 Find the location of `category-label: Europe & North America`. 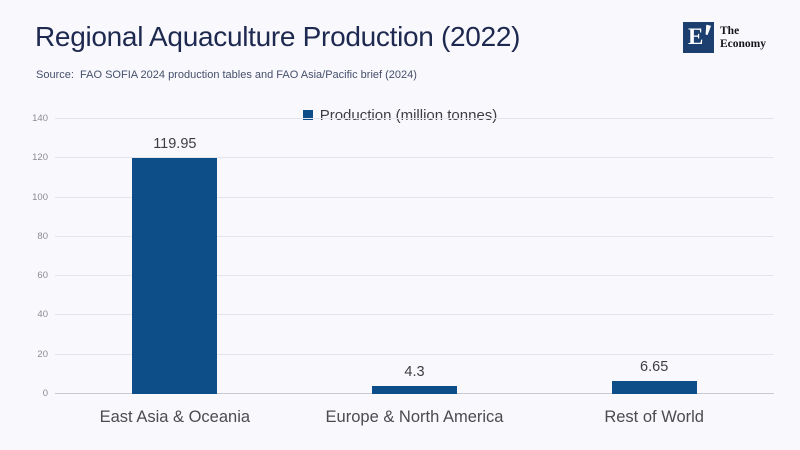

category-label: Europe & North America is located at coordinates (414, 417).